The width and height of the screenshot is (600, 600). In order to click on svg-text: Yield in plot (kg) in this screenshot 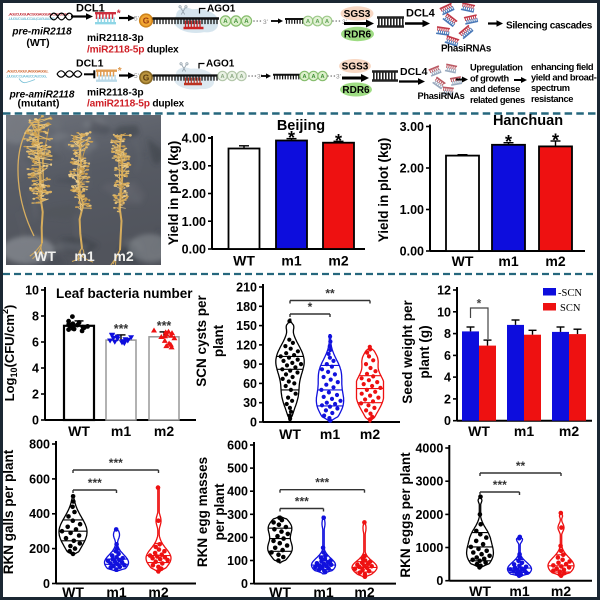, I will do `click(383, 190)`.